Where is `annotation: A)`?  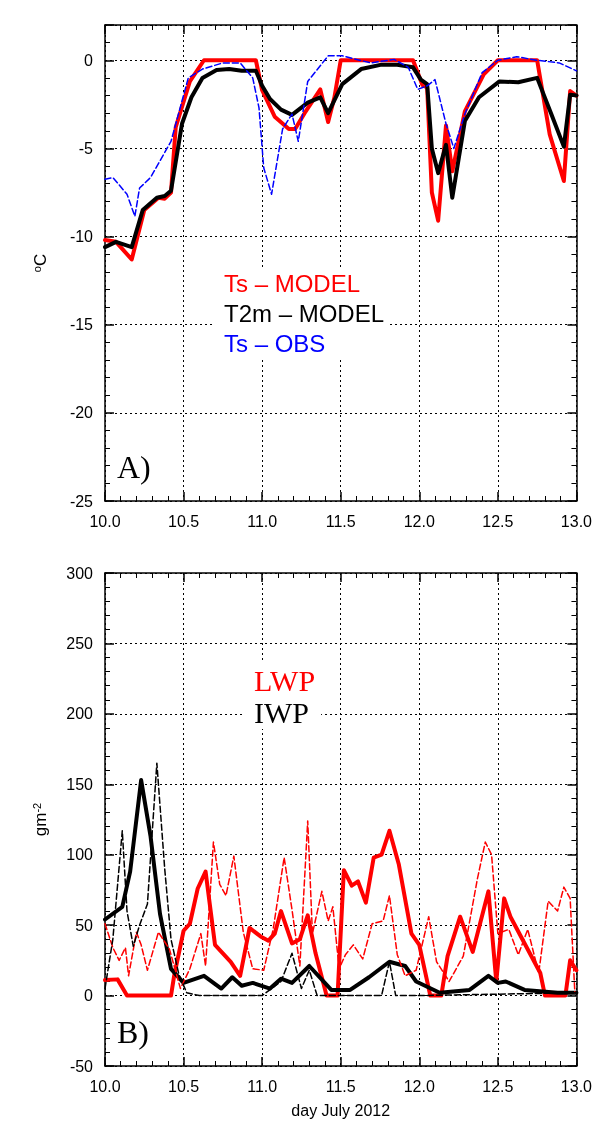
annotation: A) is located at coordinates (134, 467).